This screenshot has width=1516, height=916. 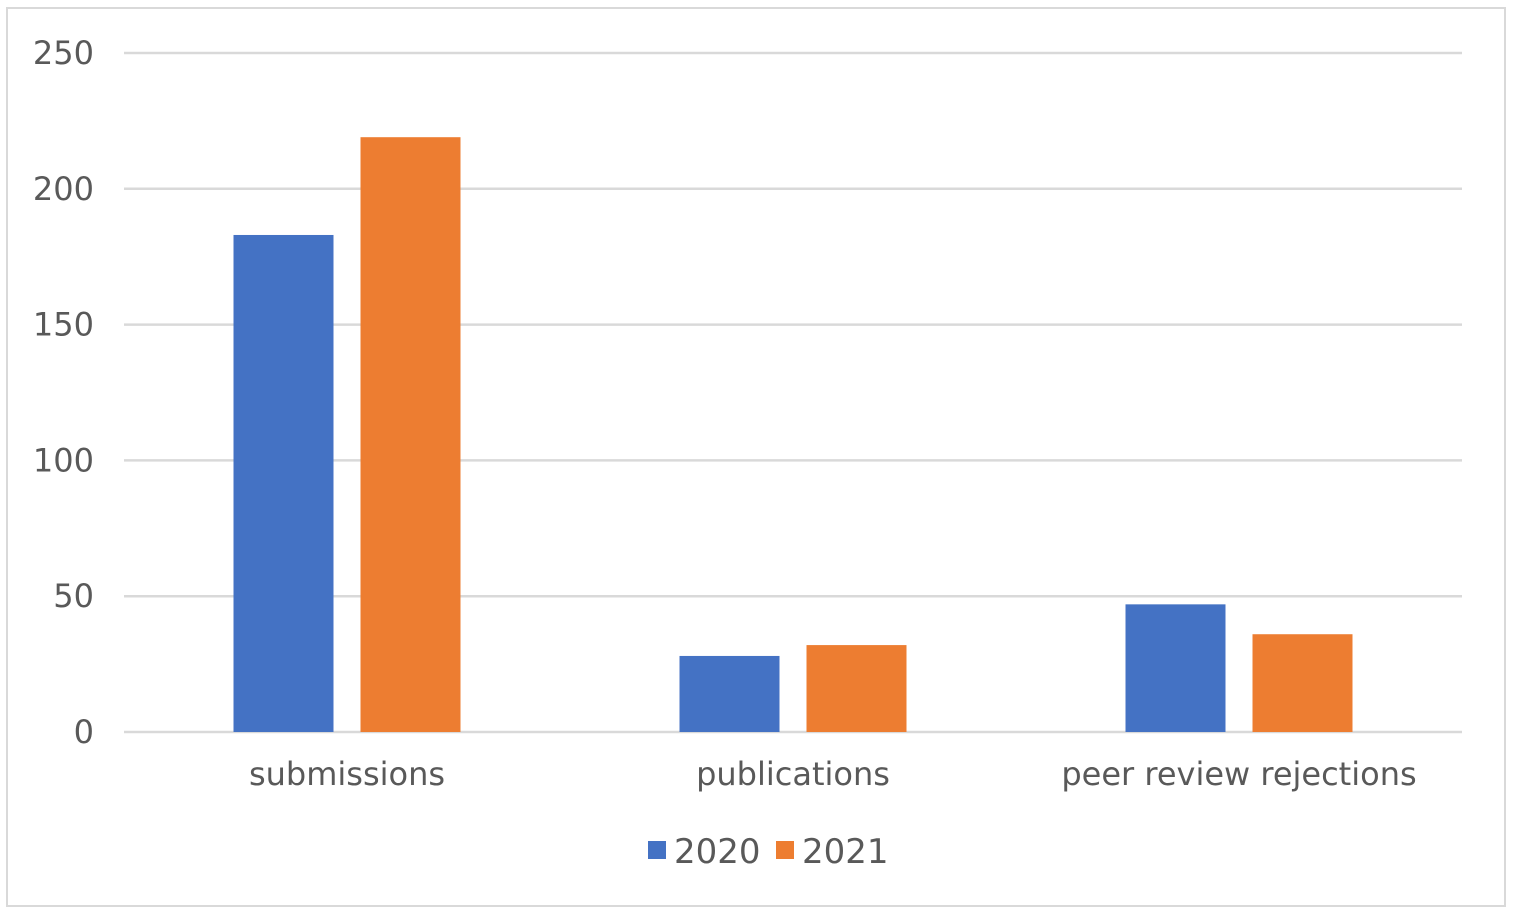 What do you see at coordinates (347, 774) in the screenshot?
I see `x-category-label: submissions` at bounding box center [347, 774].